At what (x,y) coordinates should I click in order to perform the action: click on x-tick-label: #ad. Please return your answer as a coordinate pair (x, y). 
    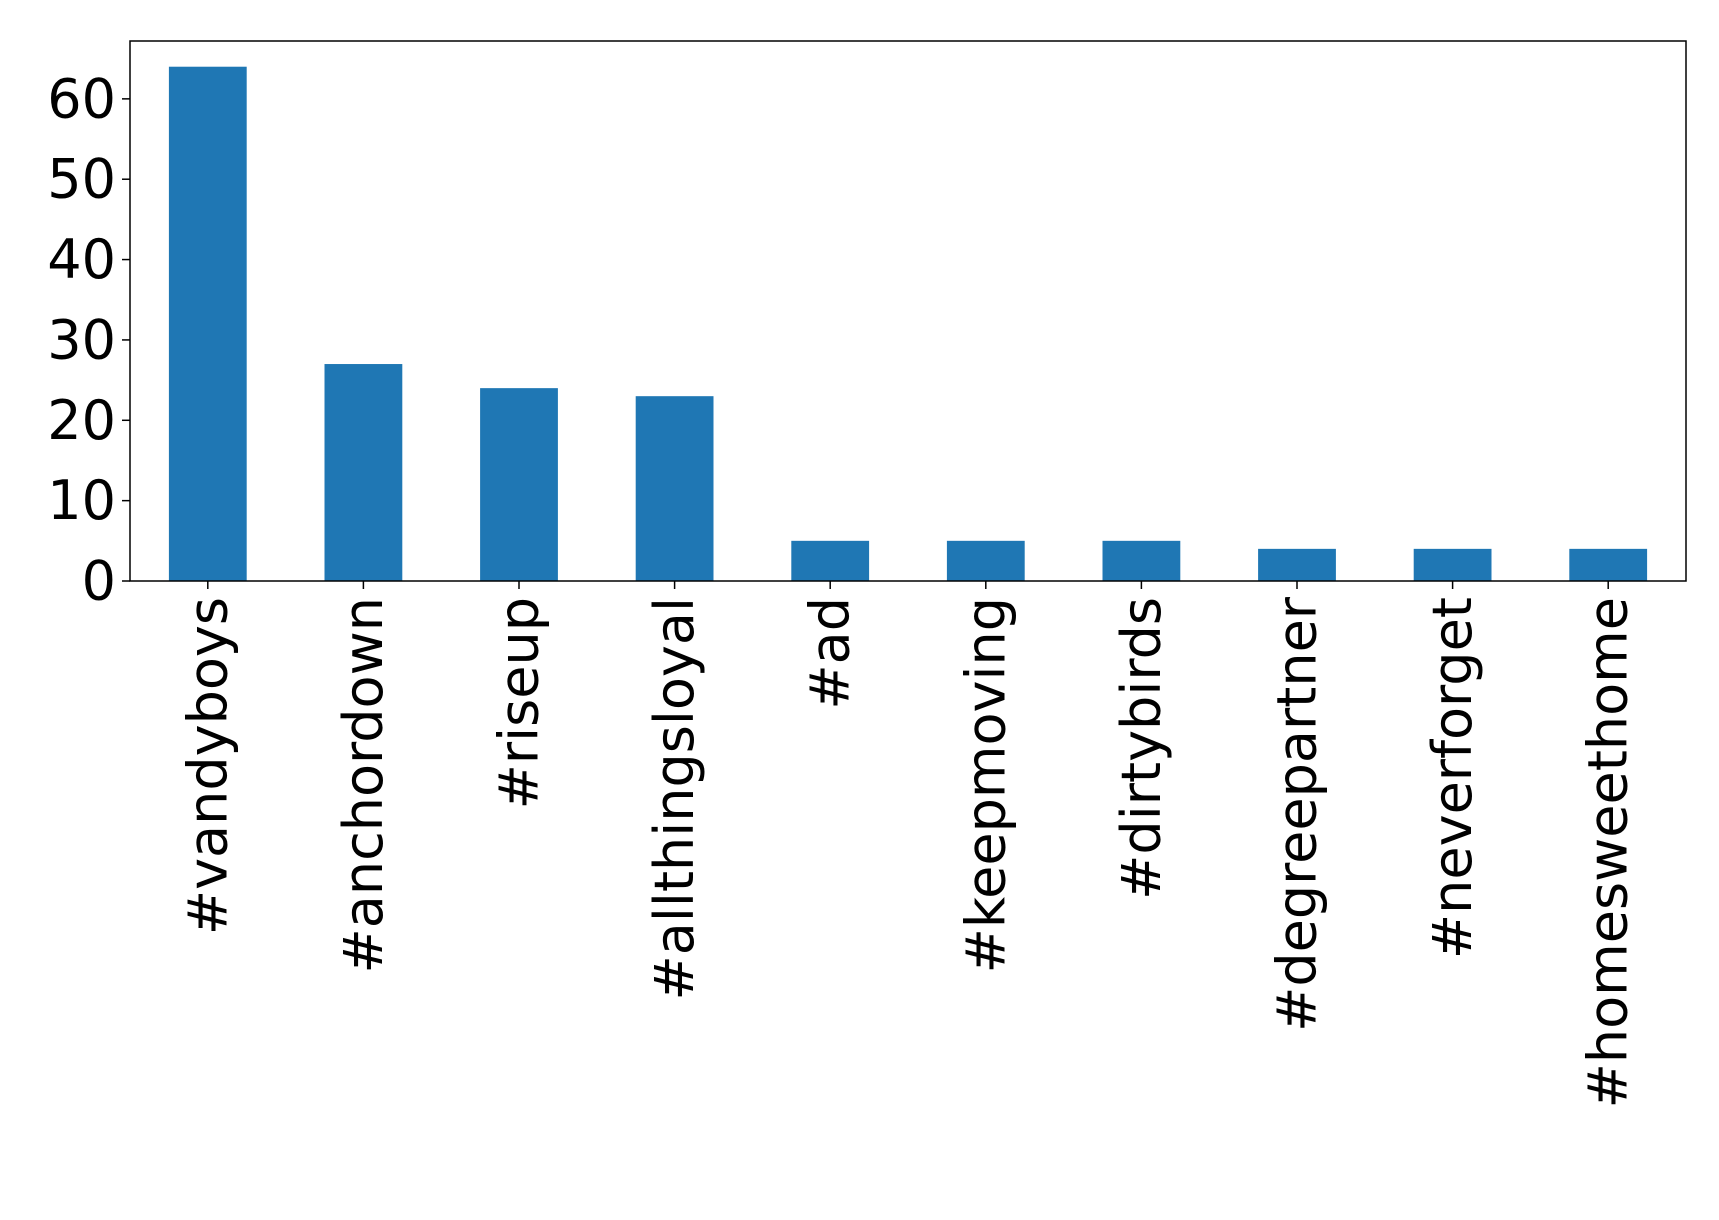
    Looking at the image, I should click on (830, 653).